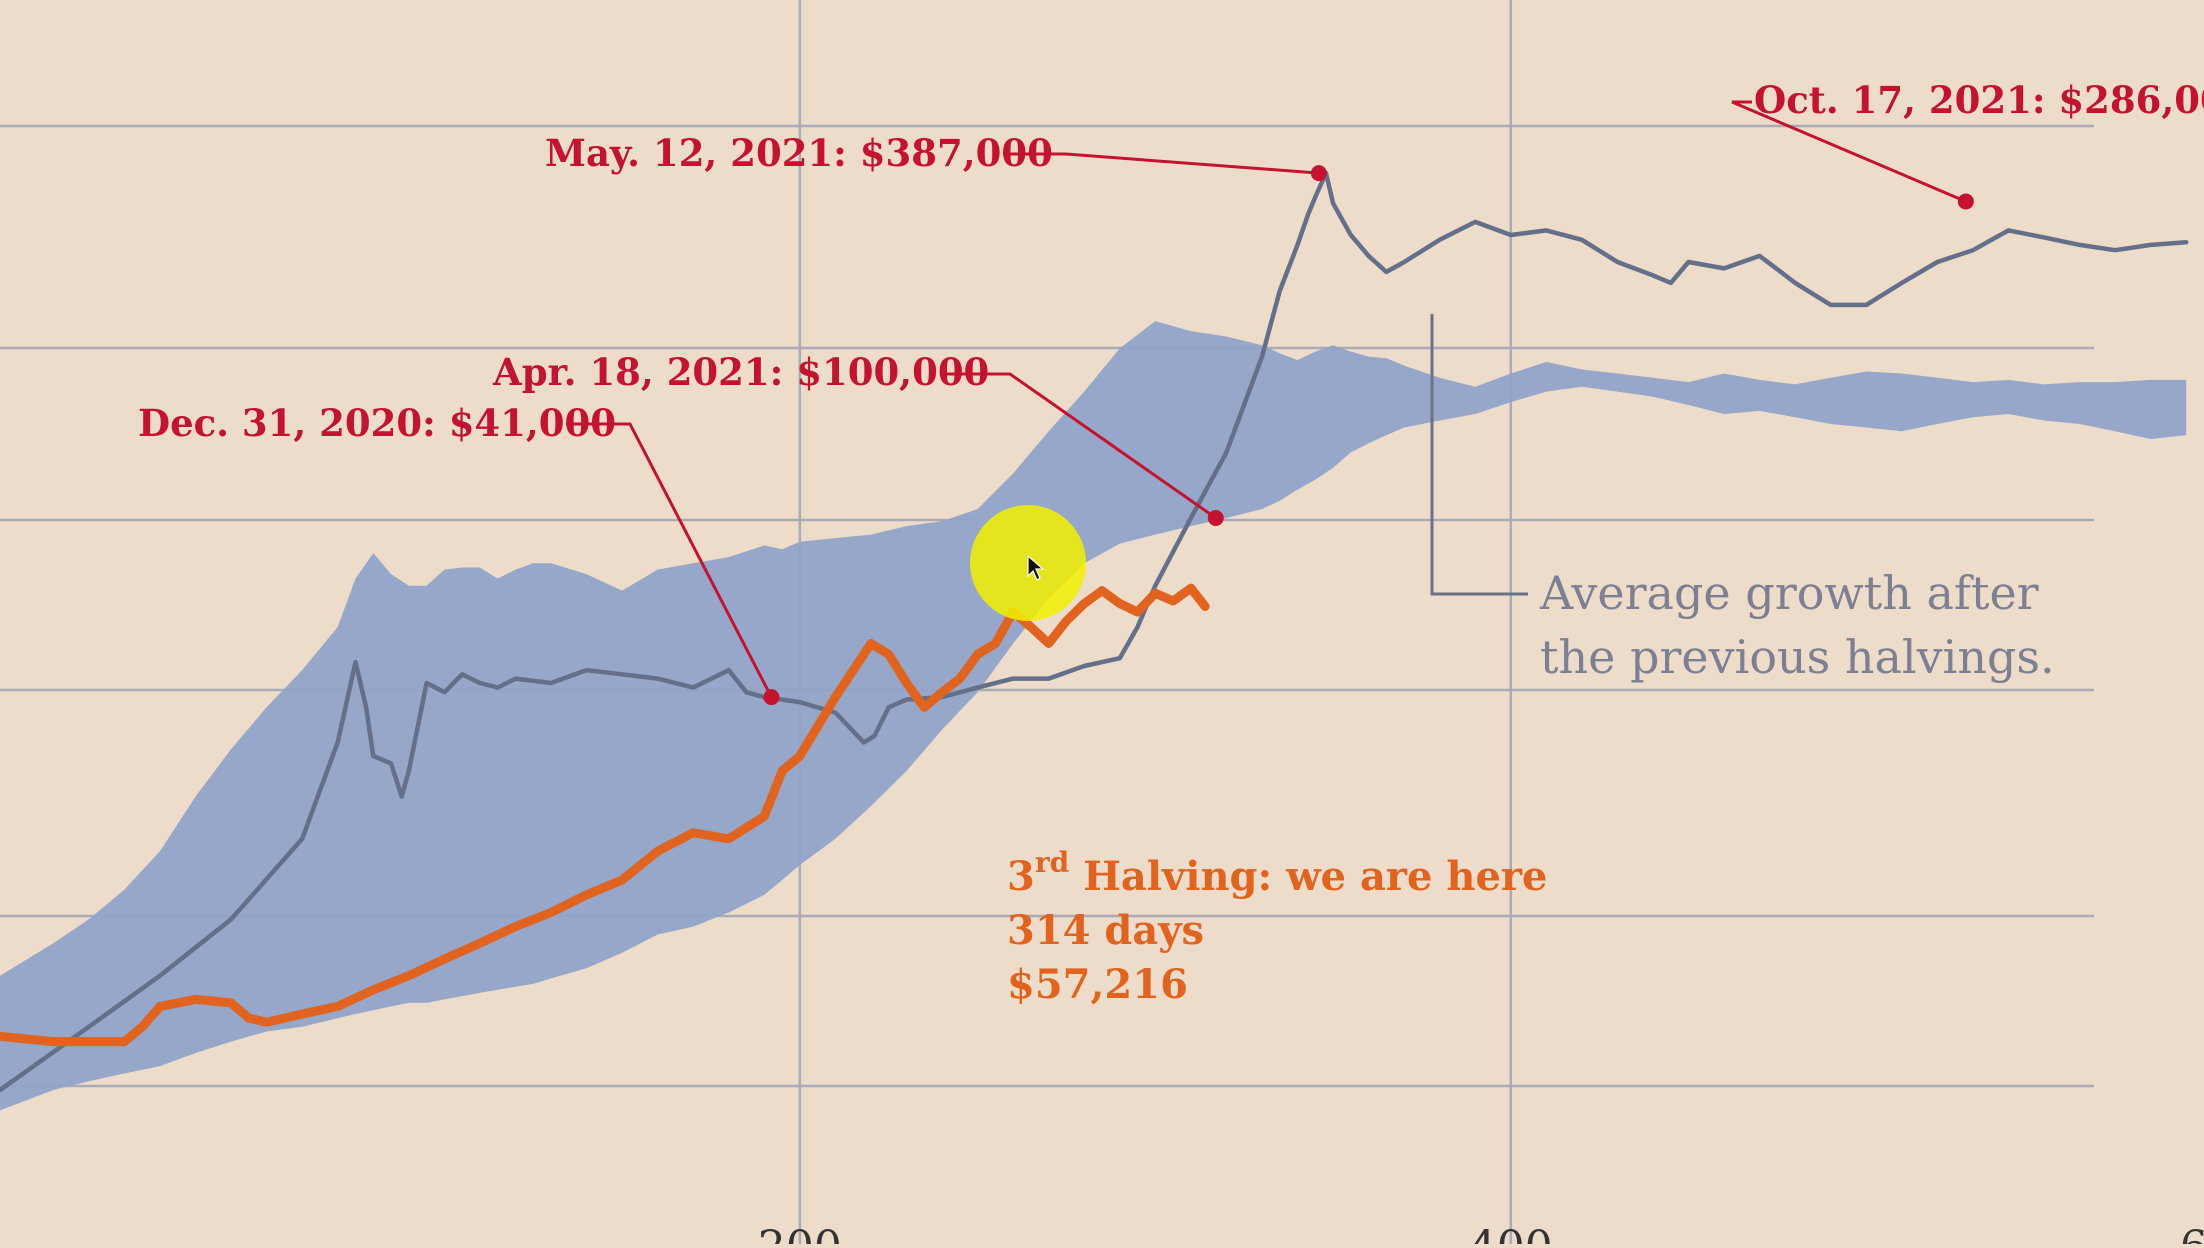 The height and width of the screenshot is (1248, 2204). Describe the element at coordinates (1161, 163) in the screenshot. I see `annotation-leader-may` at that location.